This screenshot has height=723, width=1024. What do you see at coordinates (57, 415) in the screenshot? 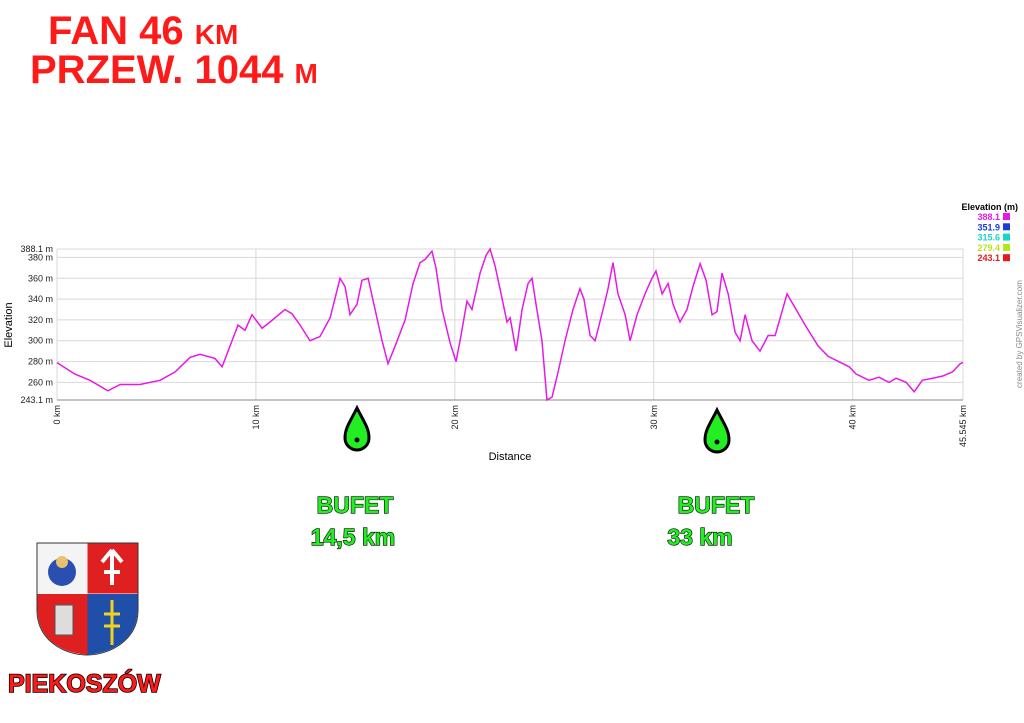
I see `x-tick-label: 0 km` at bounding box center [57, 415].